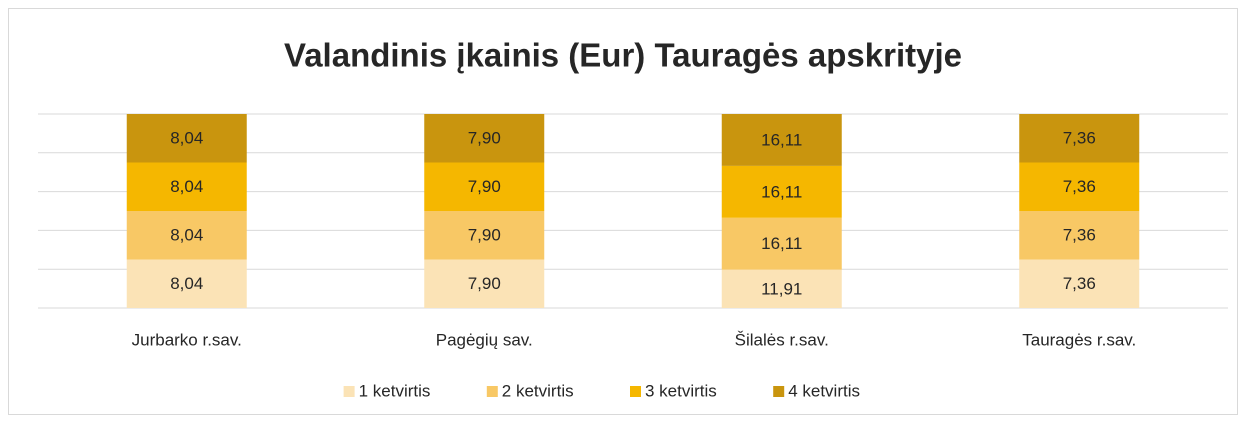  I want to click on x-tick-label: Jurbarko r.sav., so click(187, 339).